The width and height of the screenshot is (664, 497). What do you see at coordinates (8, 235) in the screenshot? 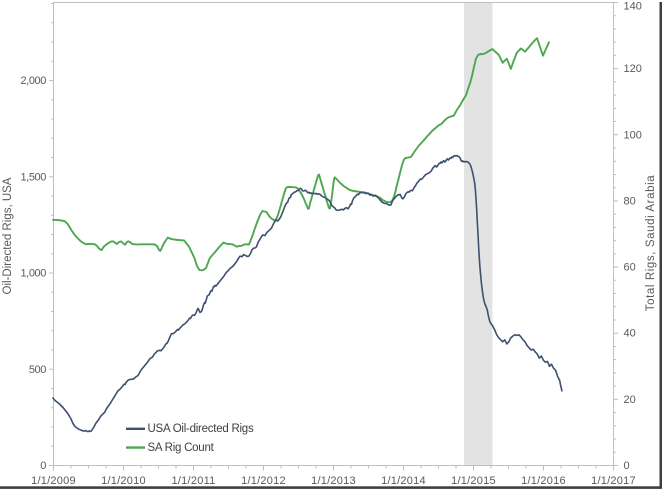
I see `svg-text: Oil-Directed Rigs, USA` at bounding box center [8, 235].